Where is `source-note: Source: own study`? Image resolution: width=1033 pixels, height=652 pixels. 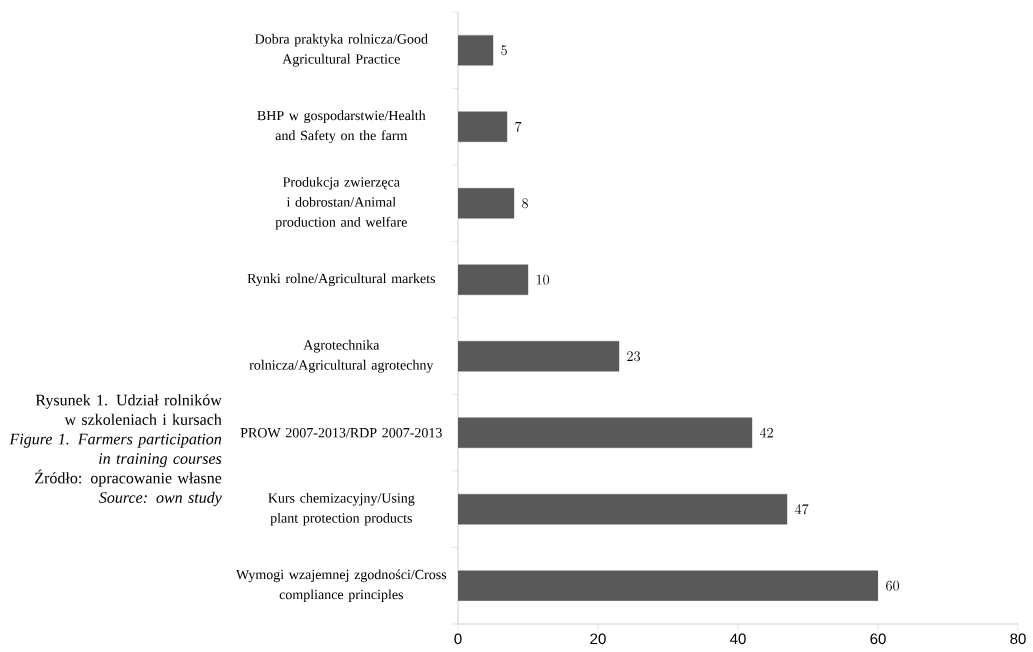
source-note: Source: own study is located at coordinates (160, 499).